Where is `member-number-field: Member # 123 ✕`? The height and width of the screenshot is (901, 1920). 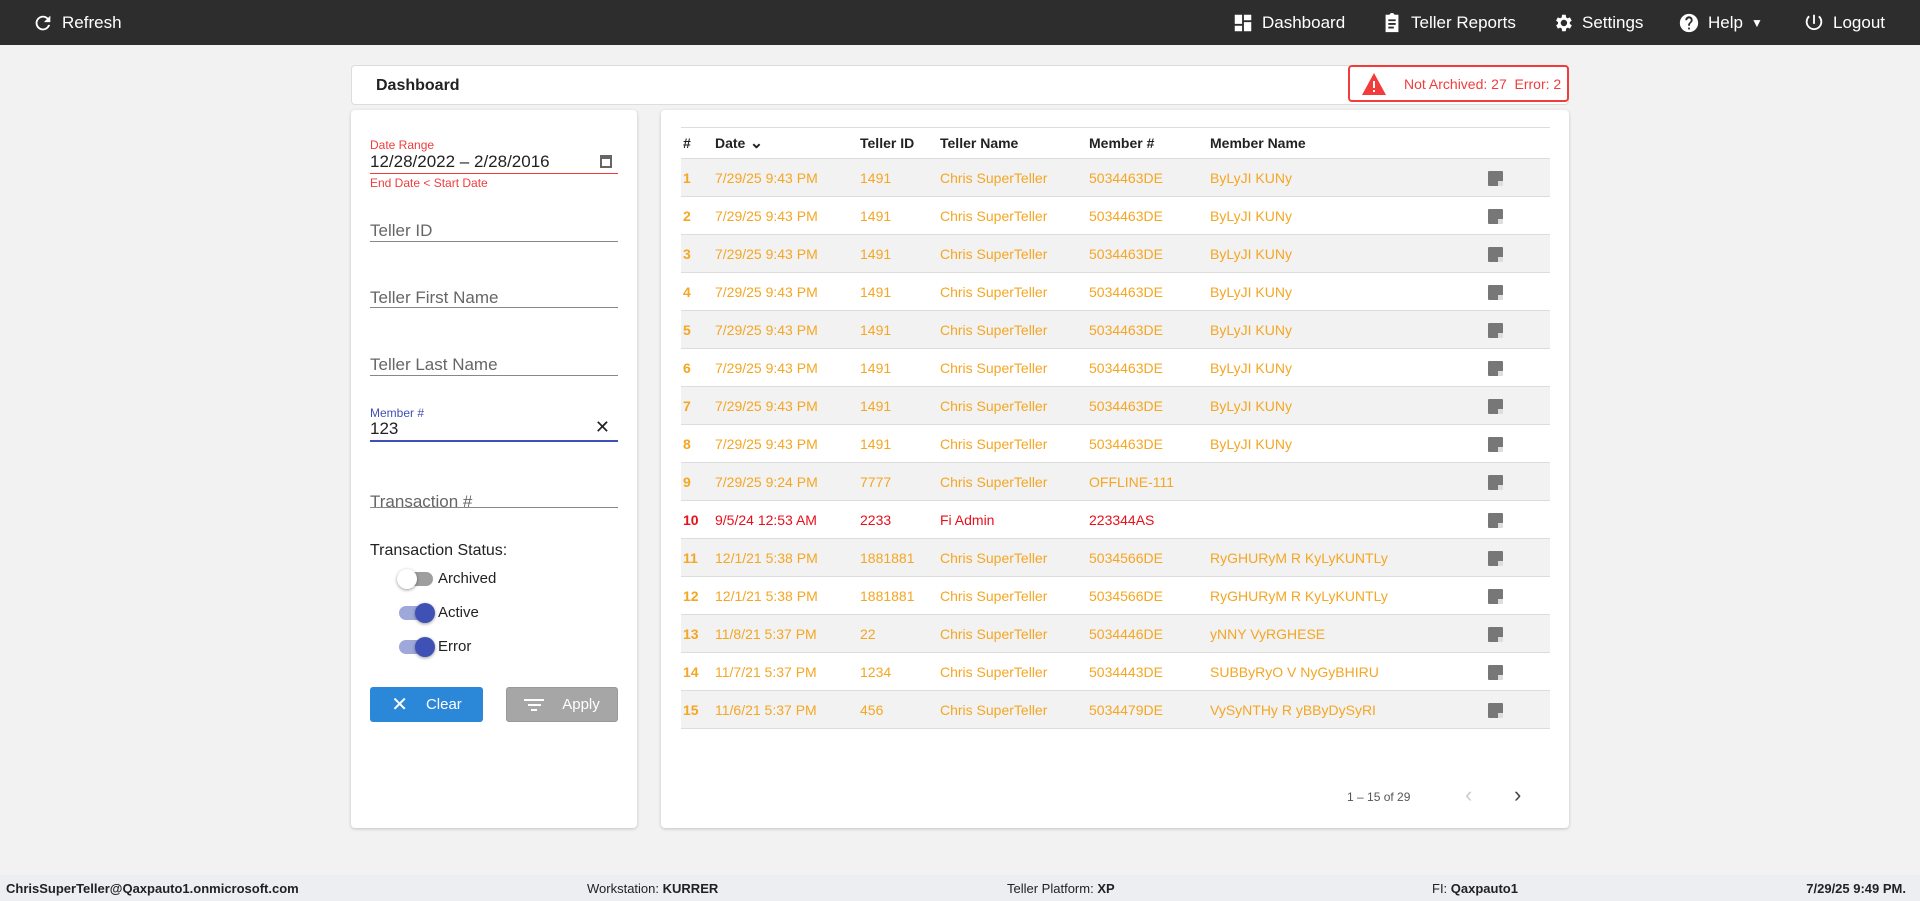 member-number-field: Member # 123 ✕ is located at coordinates (494, 424).